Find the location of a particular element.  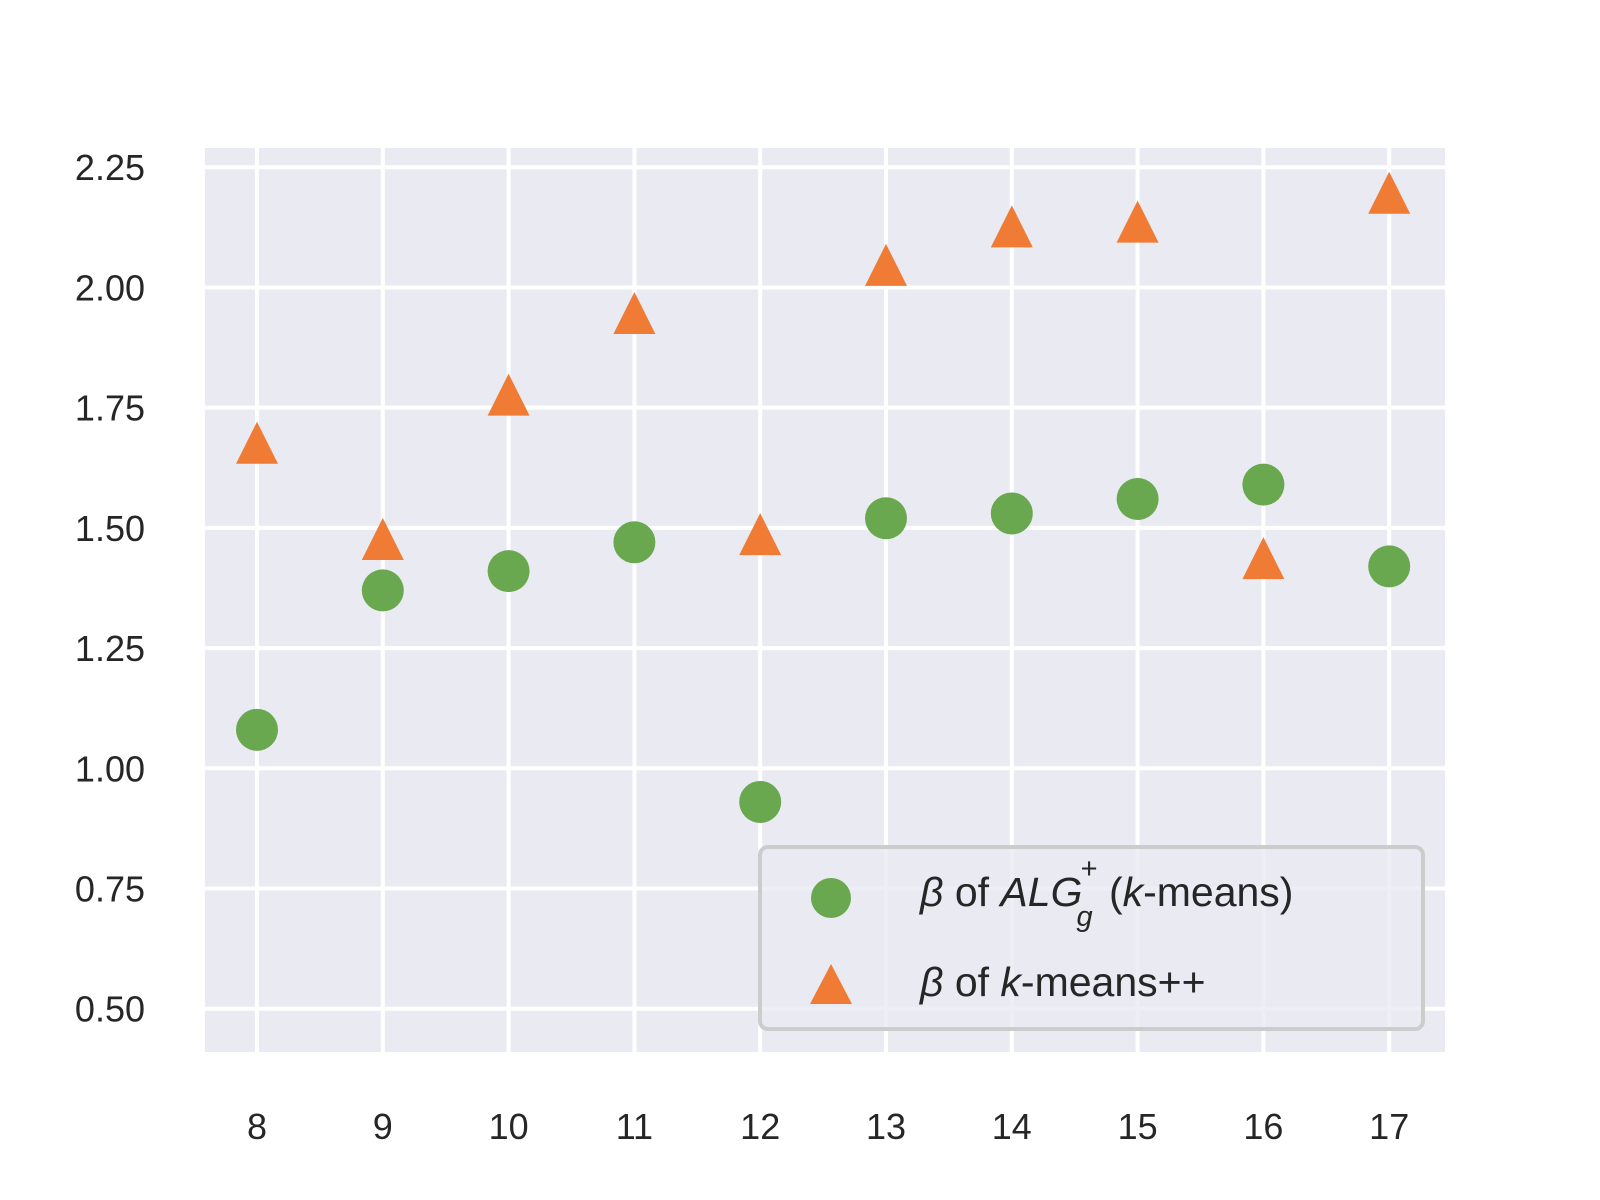

legend-marker-triangle is located at coordinates (831, 984).